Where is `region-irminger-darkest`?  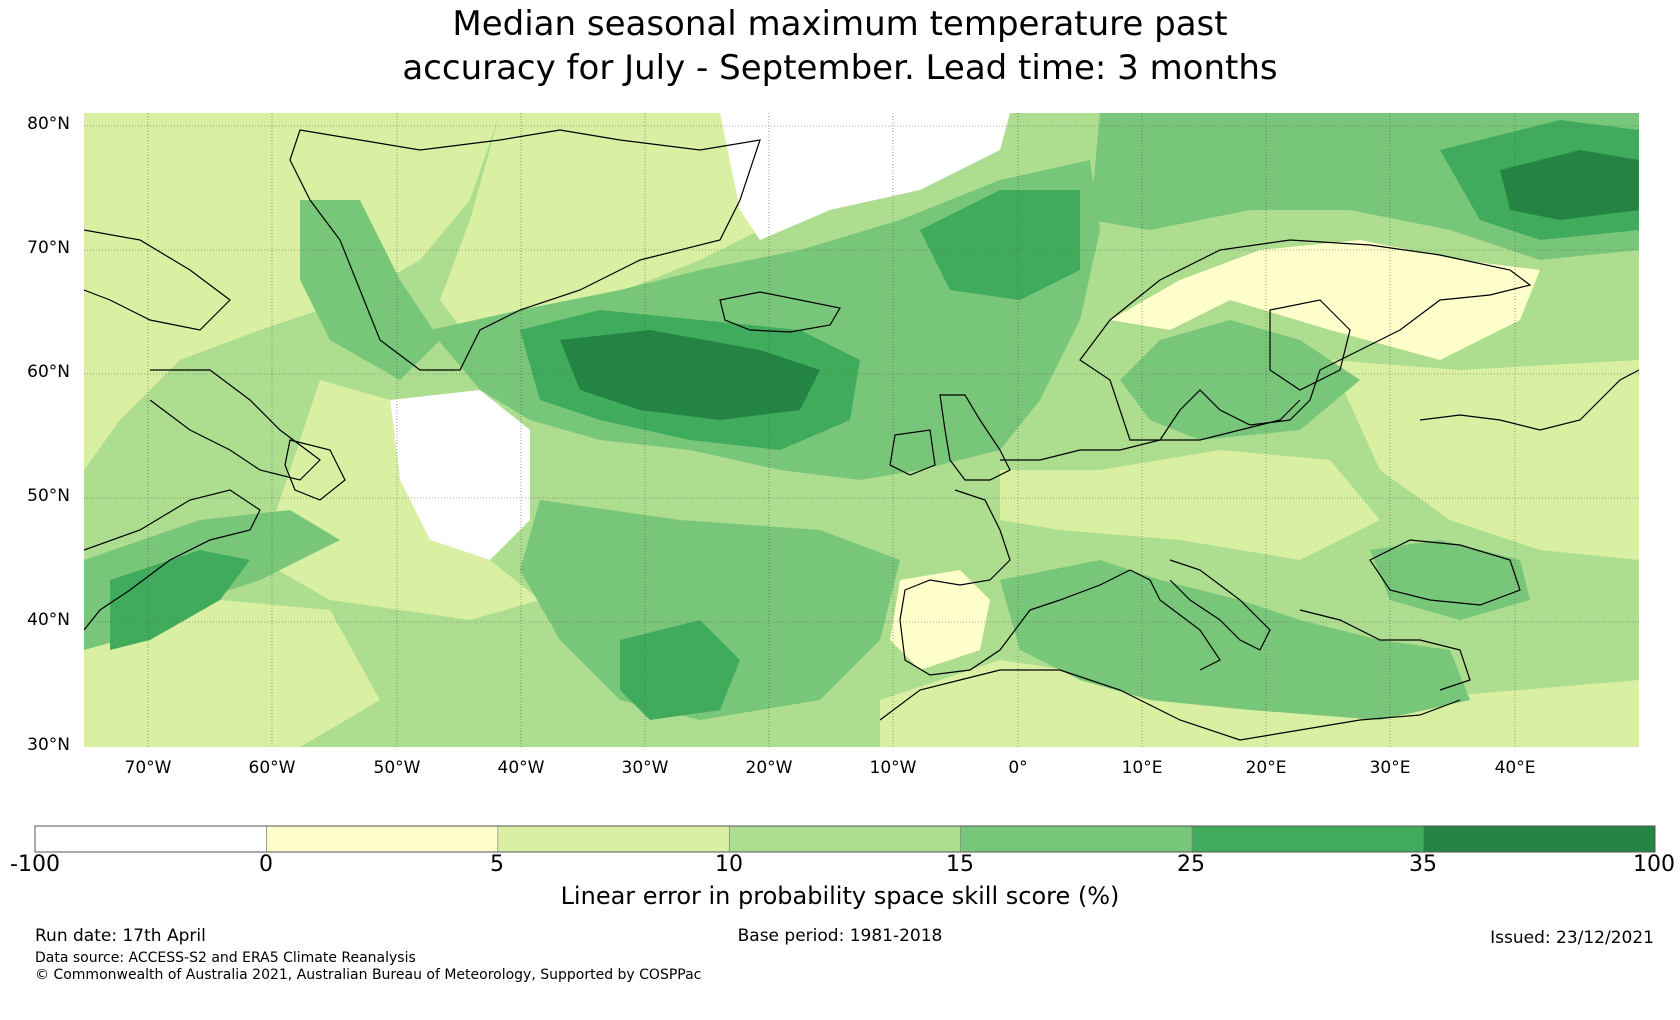
region-irminger-darkest is located at coordinates (690, 375).